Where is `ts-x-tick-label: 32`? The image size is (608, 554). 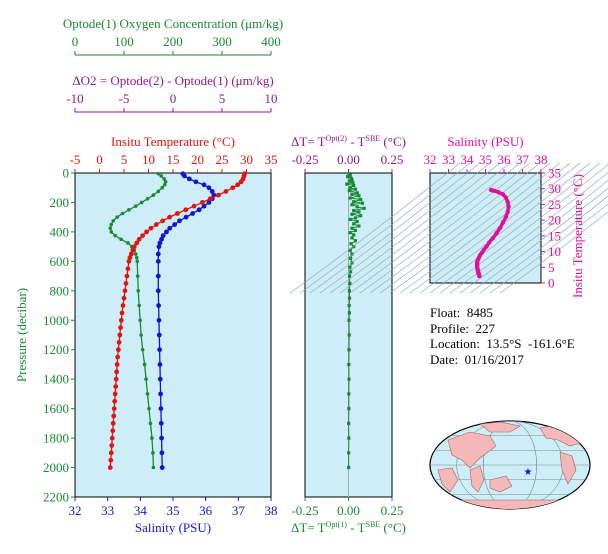
ts-x-tick-label: 32 is located at coordinates (430, 159).